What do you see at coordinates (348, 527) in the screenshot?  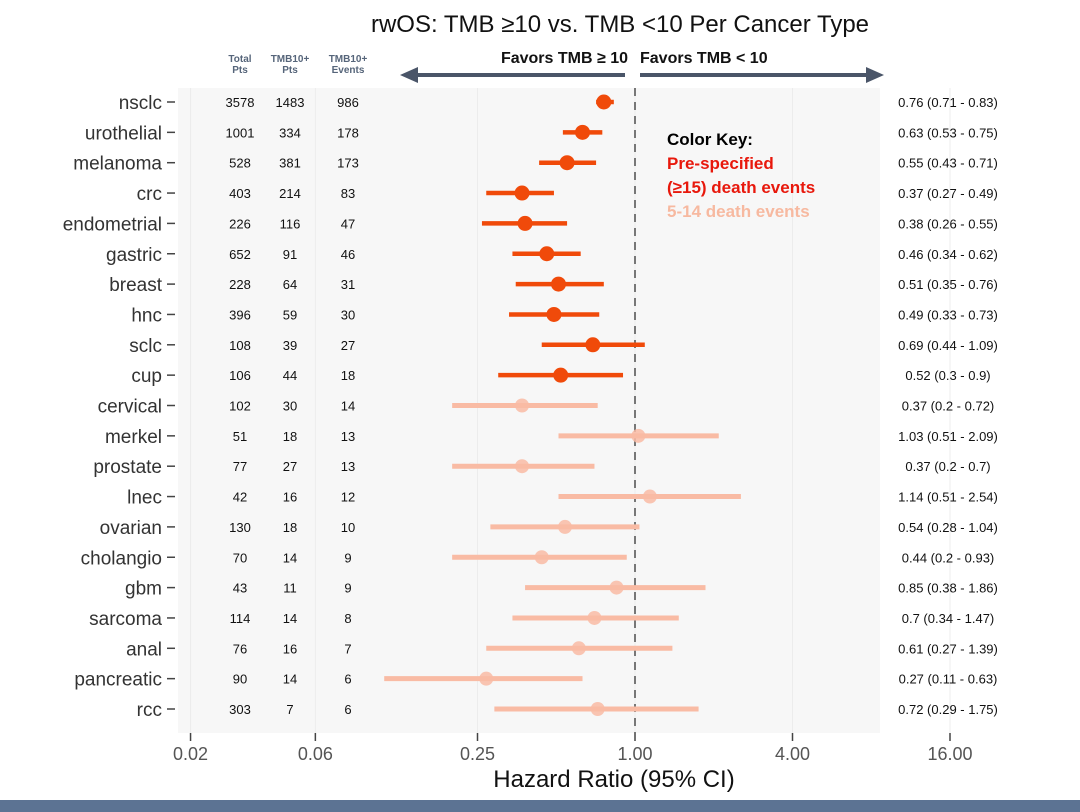 I see `row-cell-events: 10` at bounding box center [348, 527].